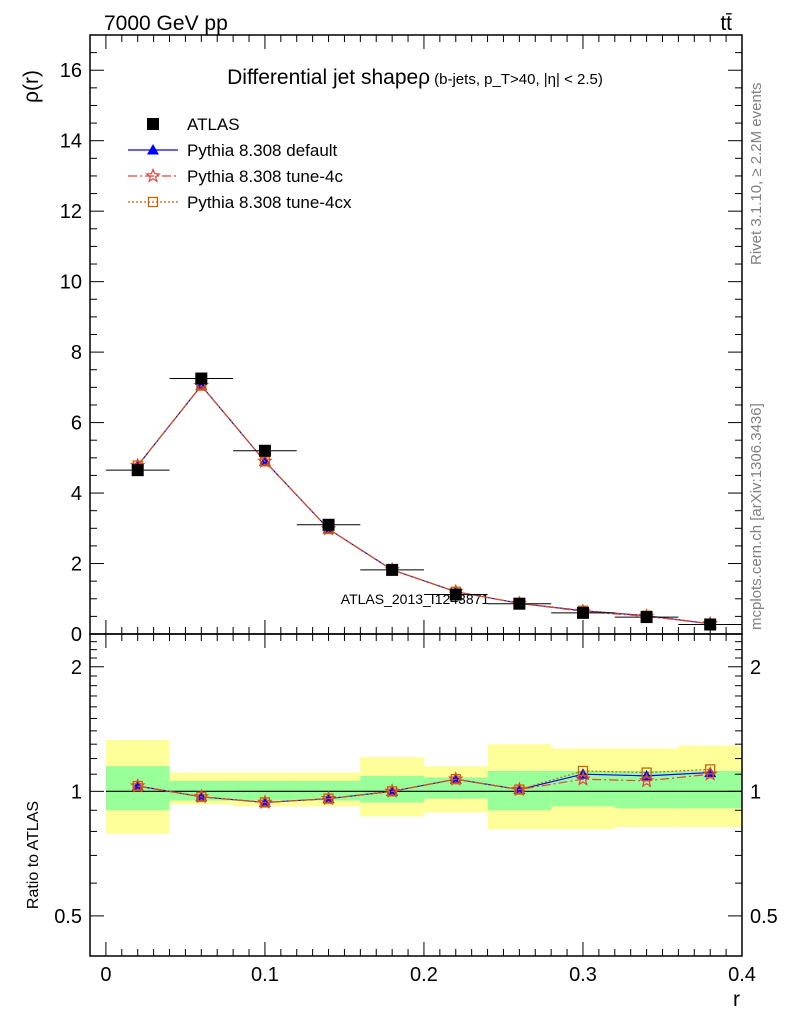 The height and width of the screenshot is (1024, 786). Describe the element at coordinates (71, 71) in the screenshot. I see `y-tick-label: 16` at that location.